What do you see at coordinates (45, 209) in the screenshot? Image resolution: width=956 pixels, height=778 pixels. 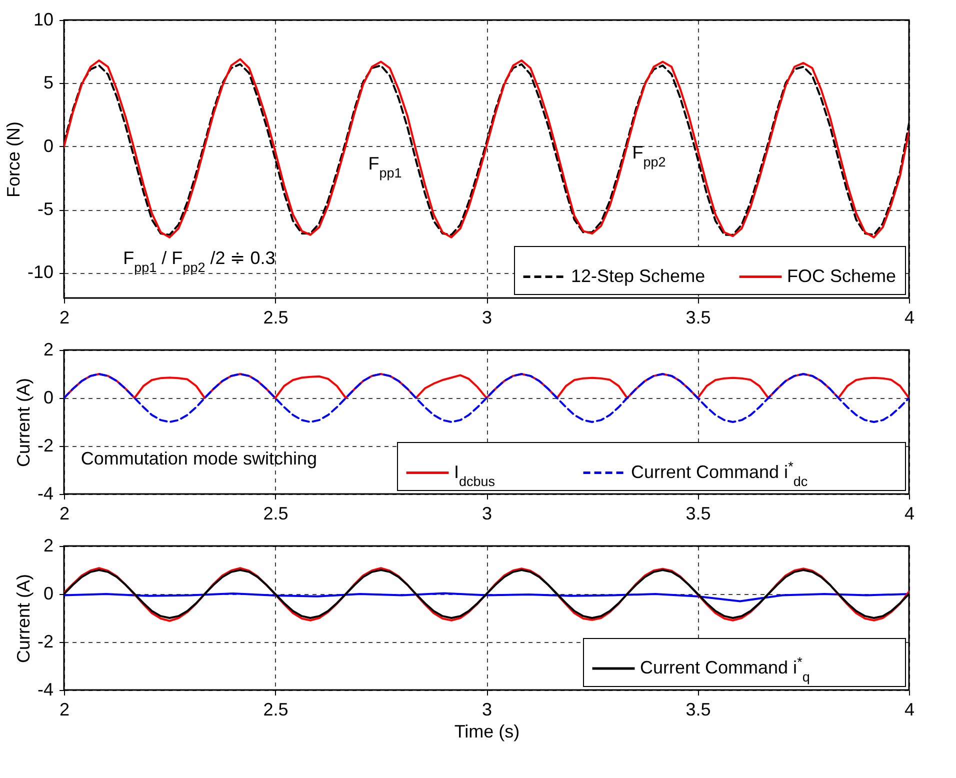 I see `y-tick-label: -5` at bounding box center [45, 209].